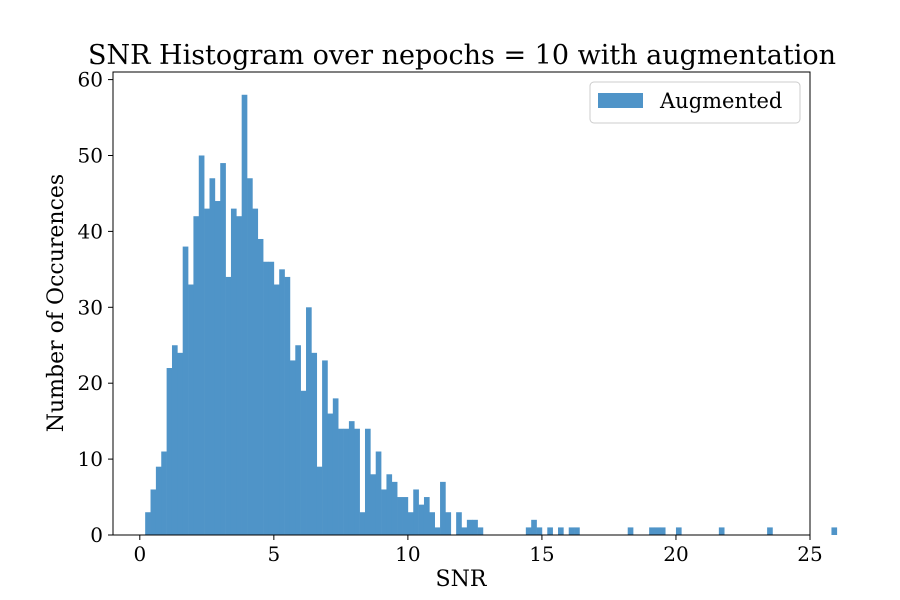 The image size is (900, 600). Describe the element at coordinates (56, 303) in the screenshot. I see `y-axis-label: Number of Occurences` at that location.